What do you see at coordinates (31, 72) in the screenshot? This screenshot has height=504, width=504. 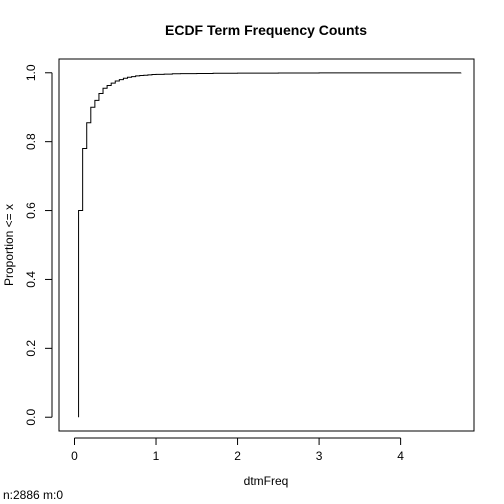 I see `y-tick-label: 1.0` at bounding box center [31, 72].